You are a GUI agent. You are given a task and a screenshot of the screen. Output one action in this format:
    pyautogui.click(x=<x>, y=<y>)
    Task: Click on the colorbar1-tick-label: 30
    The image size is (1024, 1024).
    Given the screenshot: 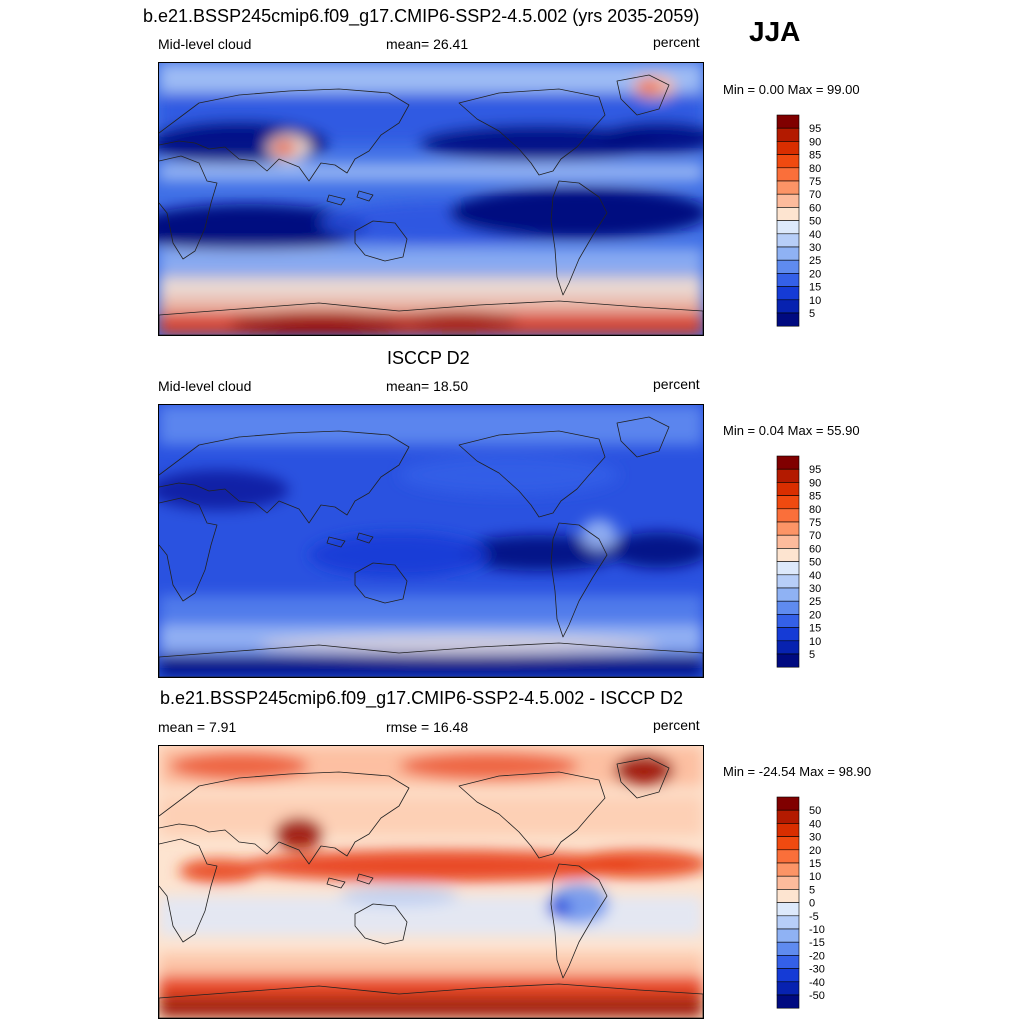 What is the action you would take?
    pyautogui.click(x=815, y=248)
    